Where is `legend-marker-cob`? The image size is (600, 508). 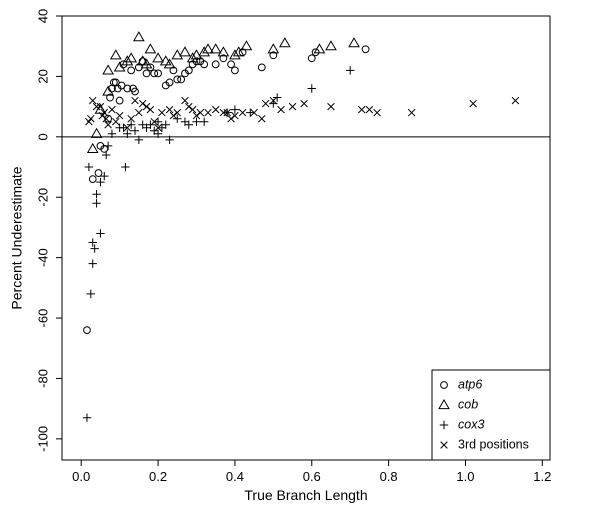
legend-marker-cob is located at coordinates (444, 404).